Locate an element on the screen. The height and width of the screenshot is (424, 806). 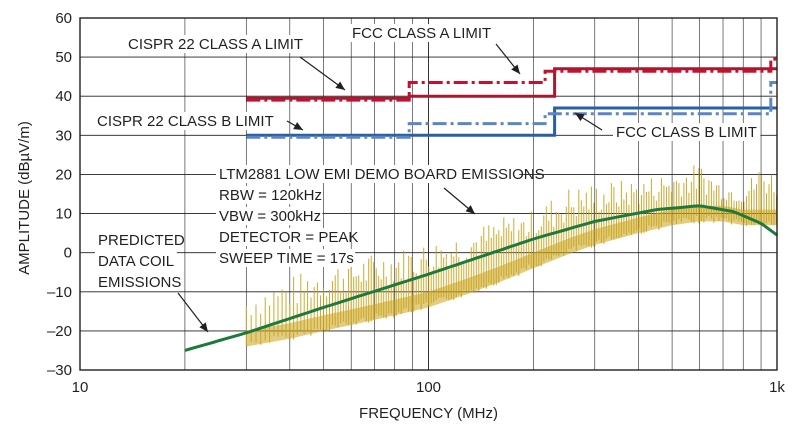
y-tick-label: 30 is located at coordinates (63, 135).